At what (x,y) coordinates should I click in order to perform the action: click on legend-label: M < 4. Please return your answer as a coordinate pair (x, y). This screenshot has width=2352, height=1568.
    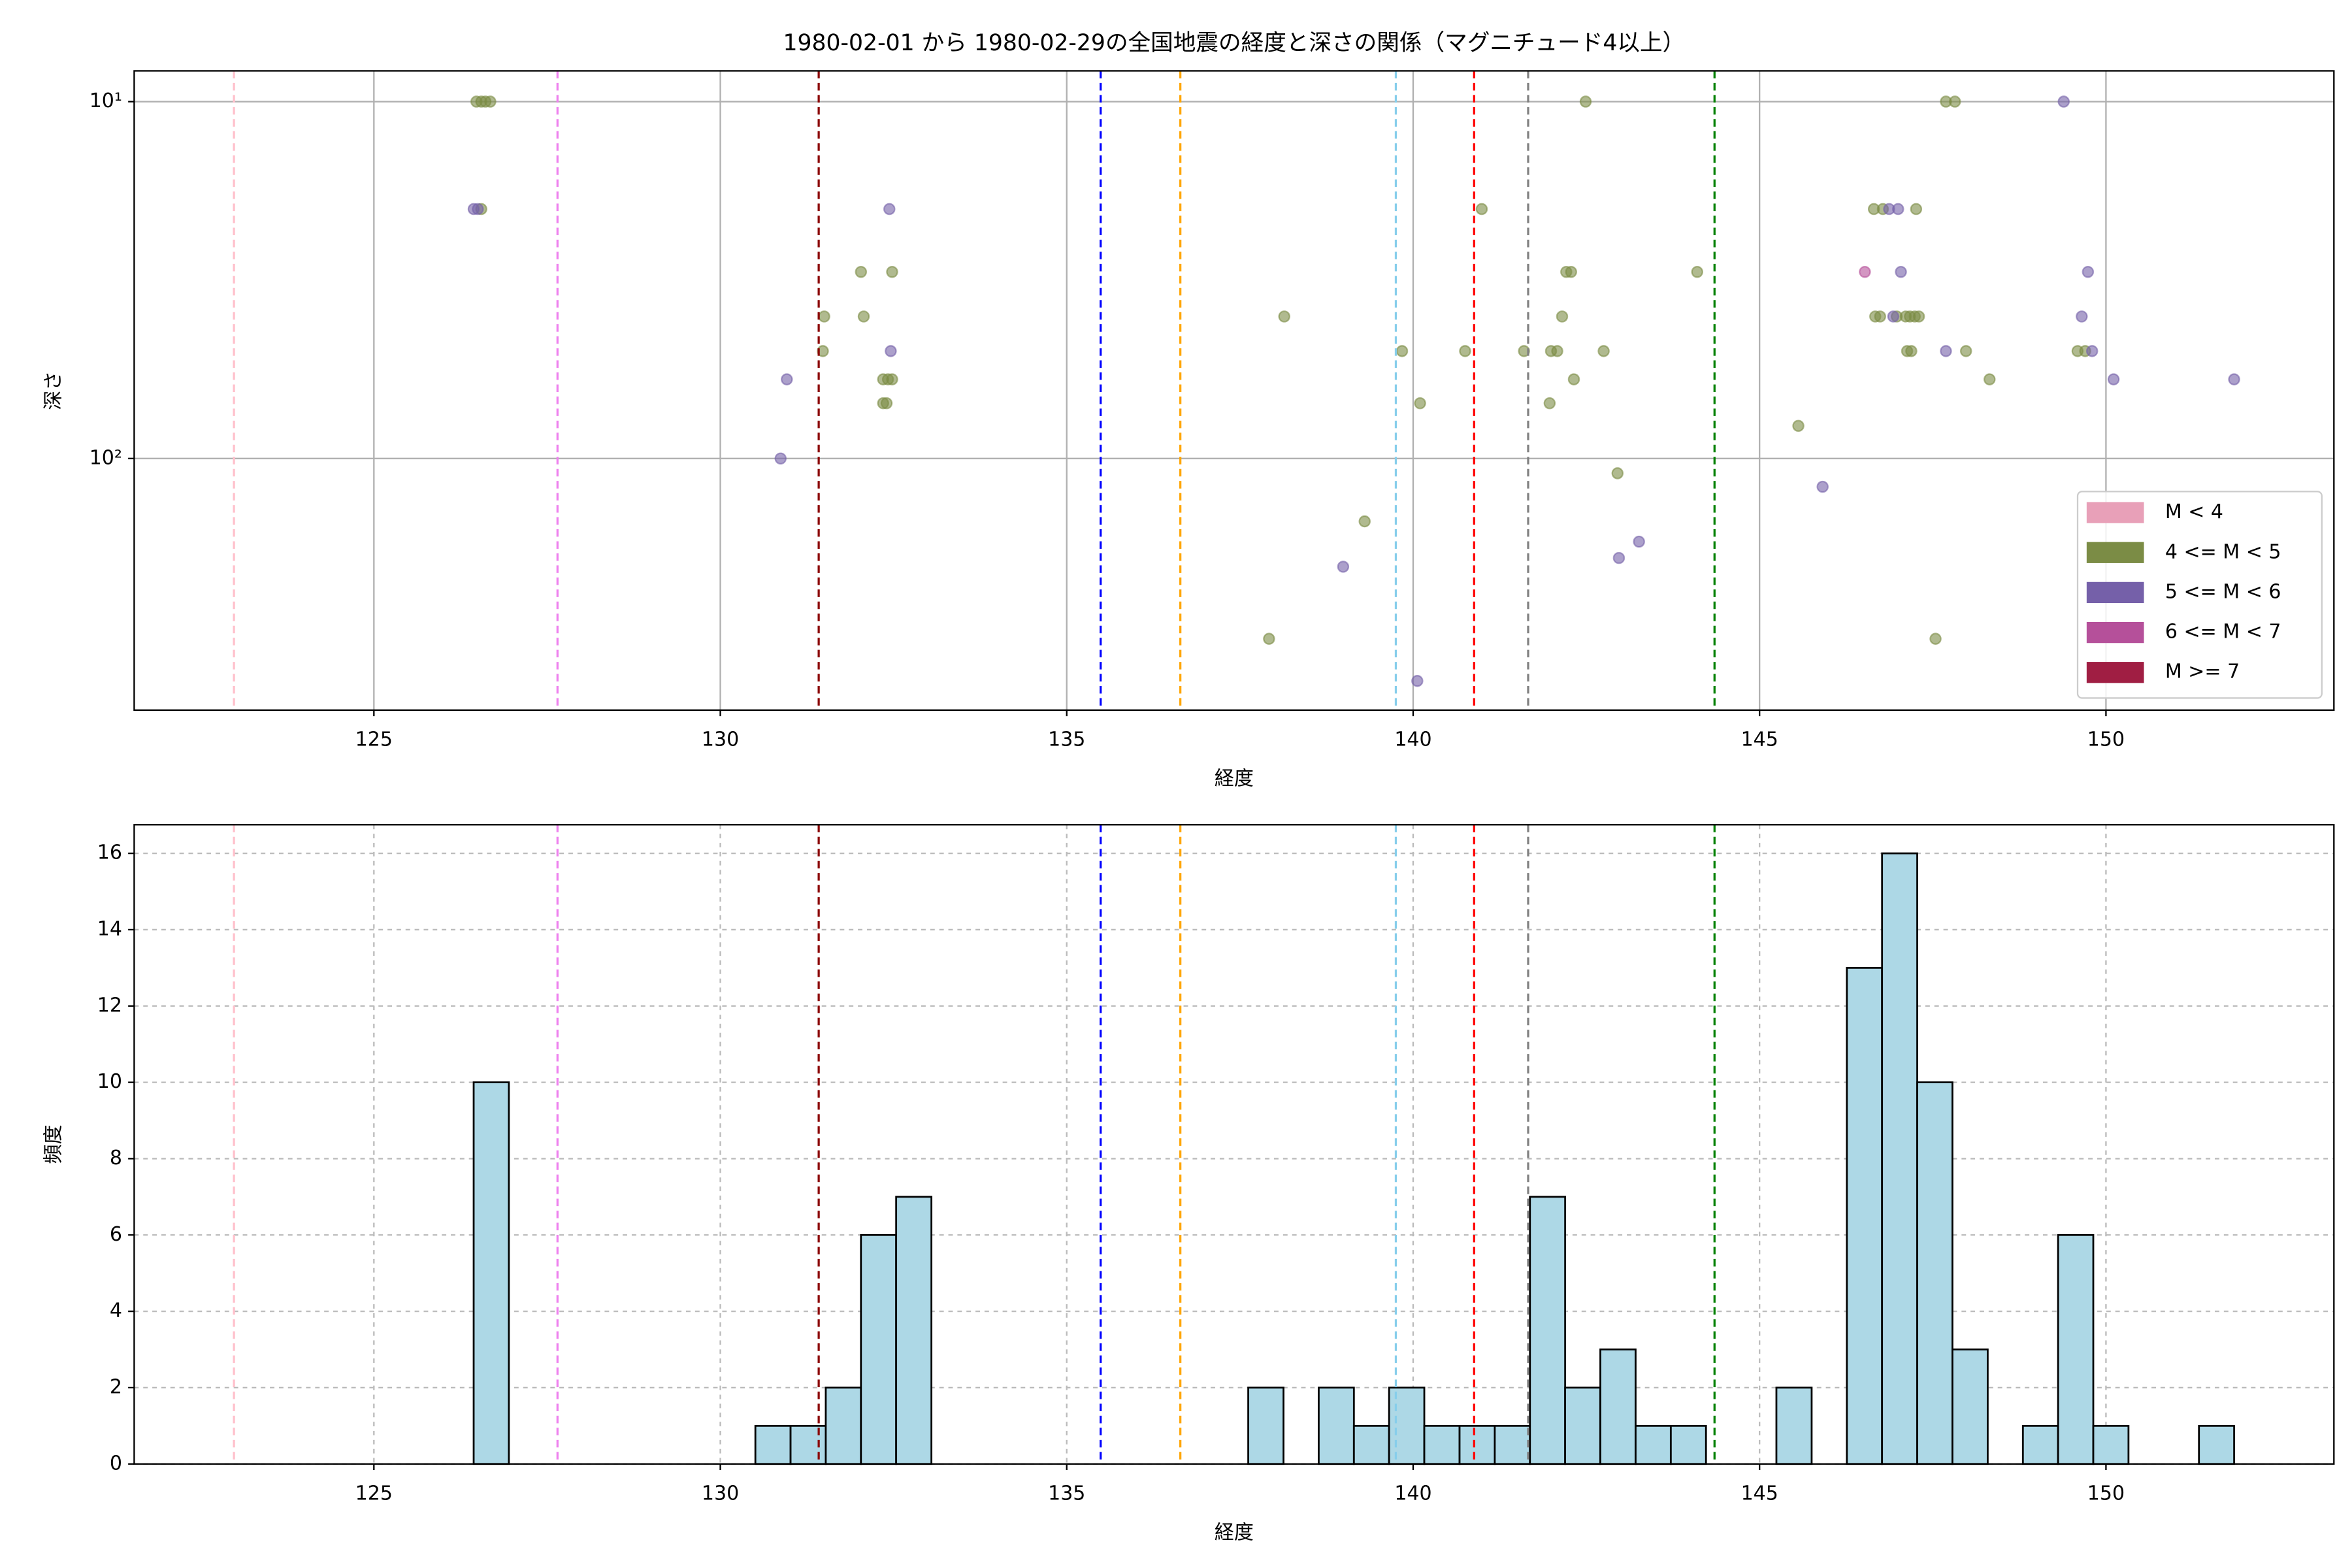
    Looking at the image, I should click on (2194, 511).